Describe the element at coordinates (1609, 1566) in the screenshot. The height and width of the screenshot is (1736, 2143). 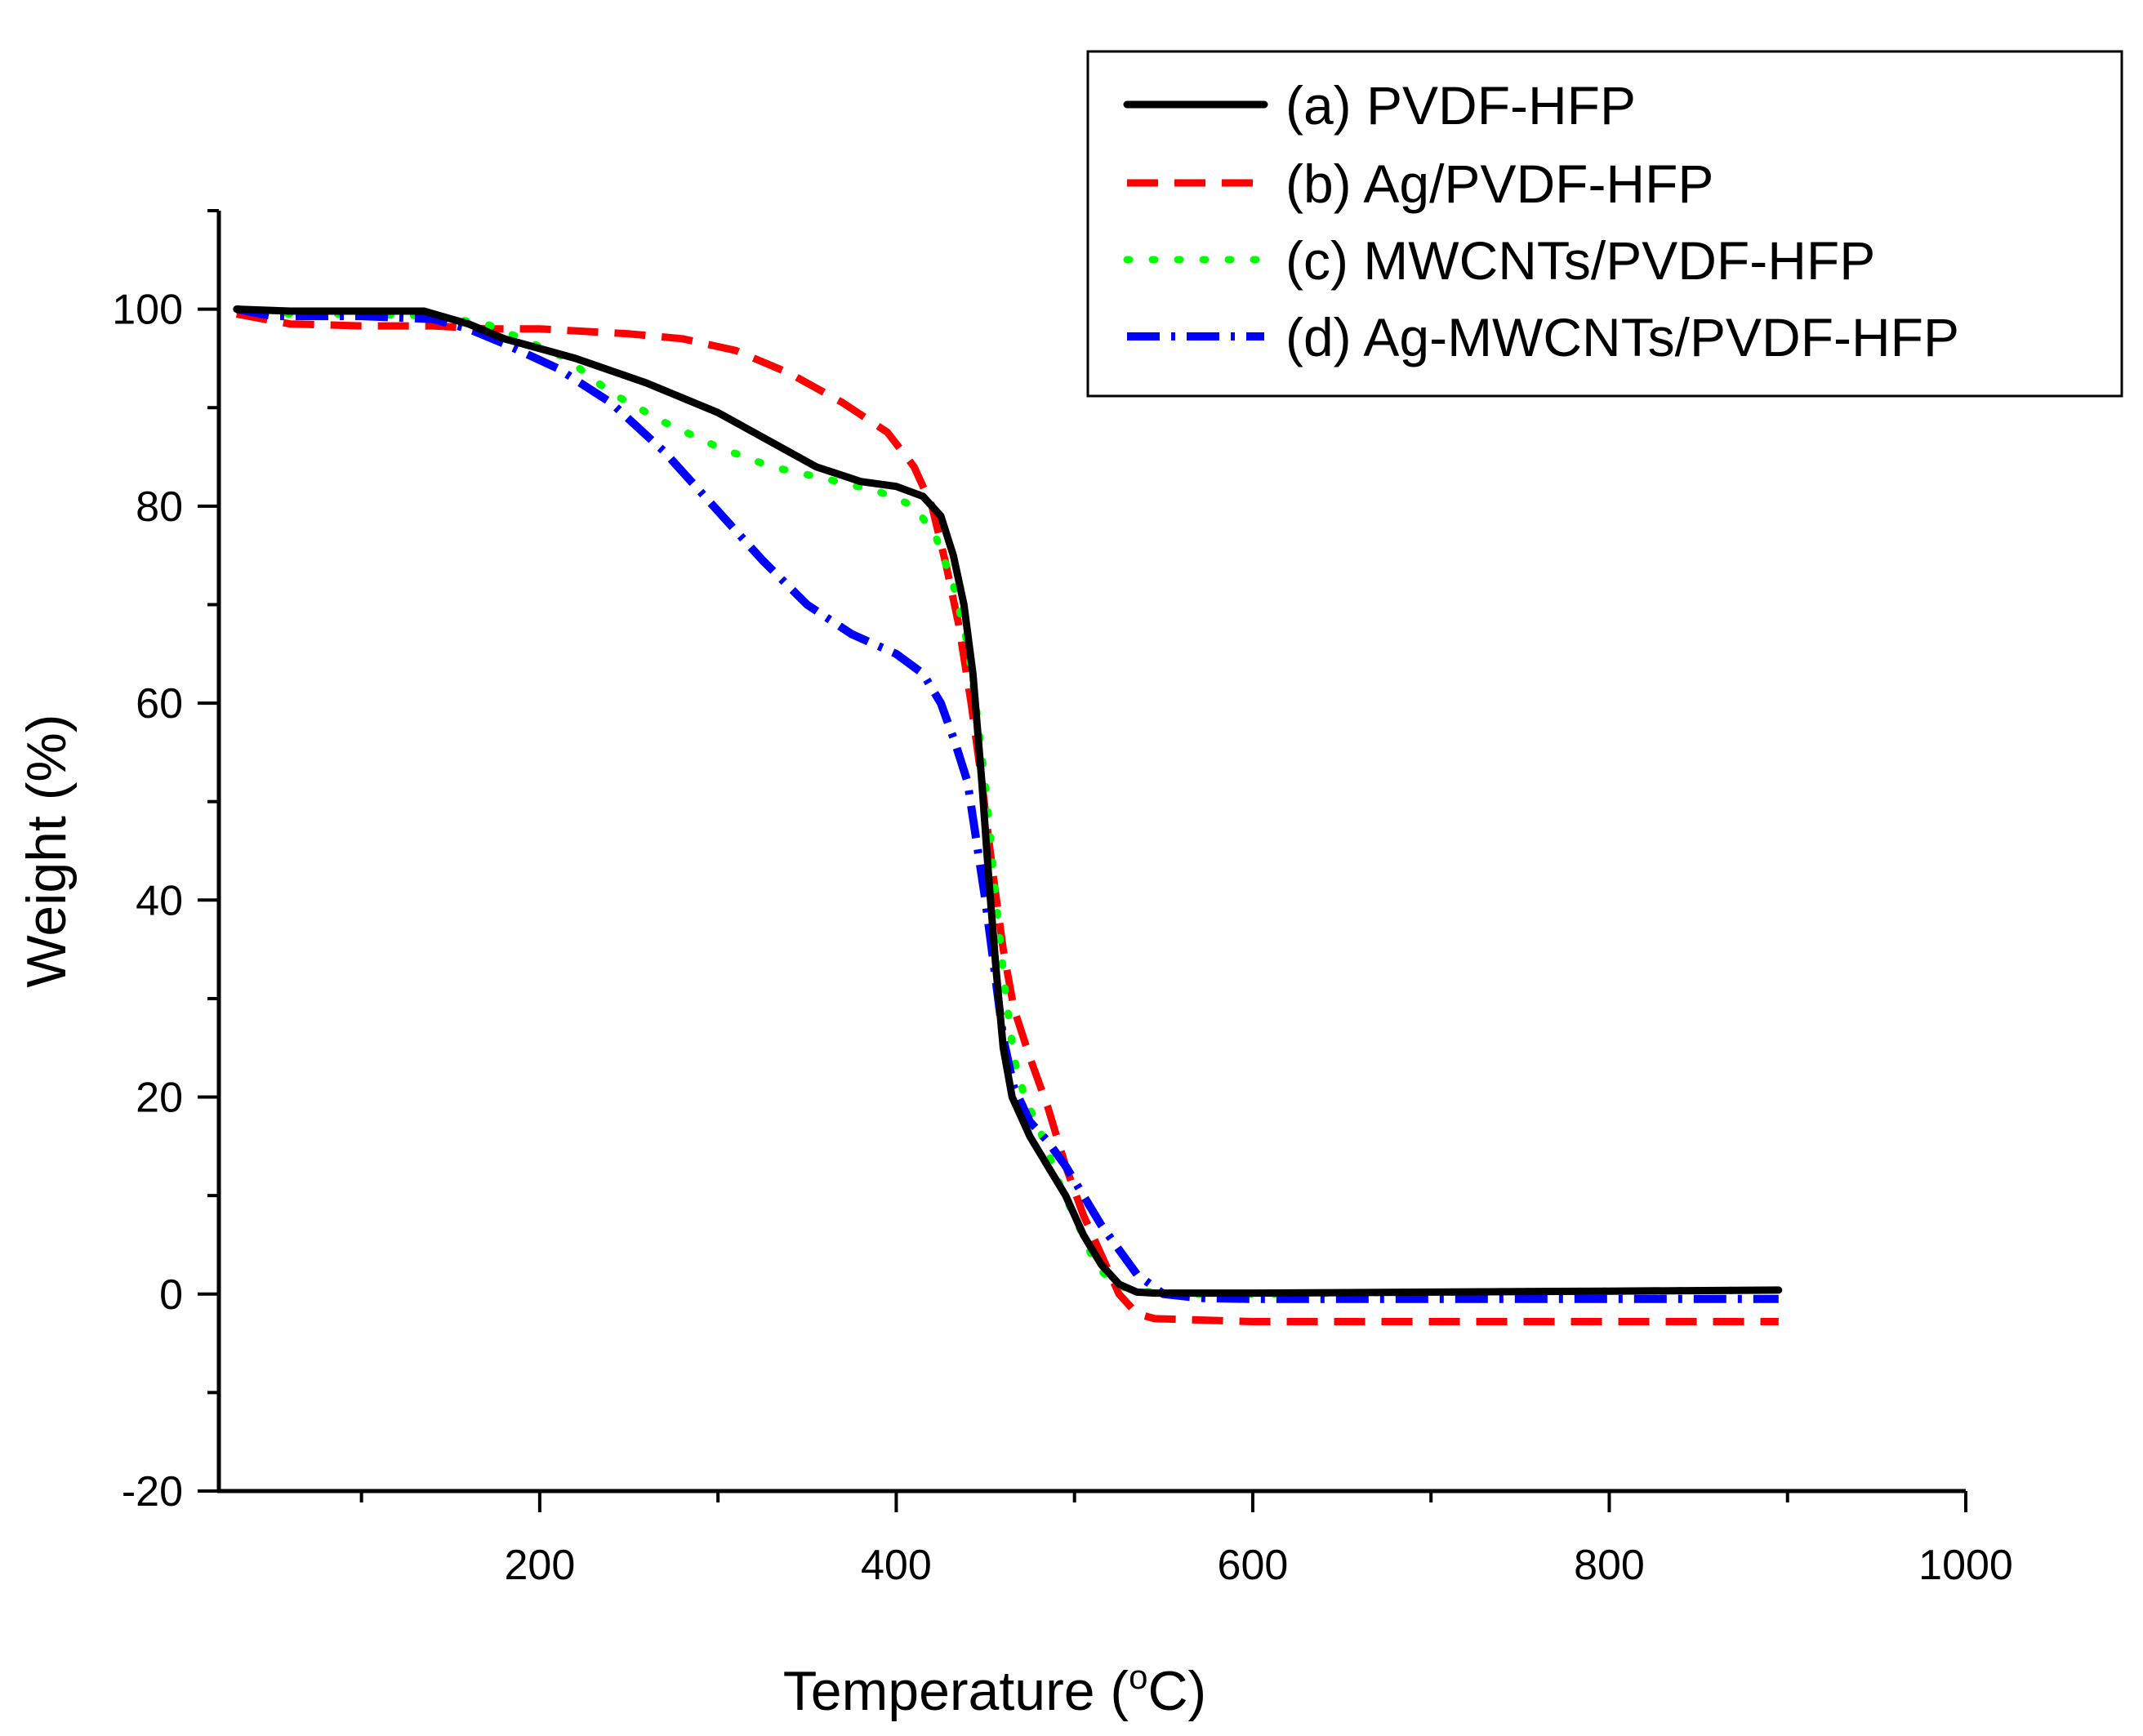
I see `x-tick-label: 800` at that location.